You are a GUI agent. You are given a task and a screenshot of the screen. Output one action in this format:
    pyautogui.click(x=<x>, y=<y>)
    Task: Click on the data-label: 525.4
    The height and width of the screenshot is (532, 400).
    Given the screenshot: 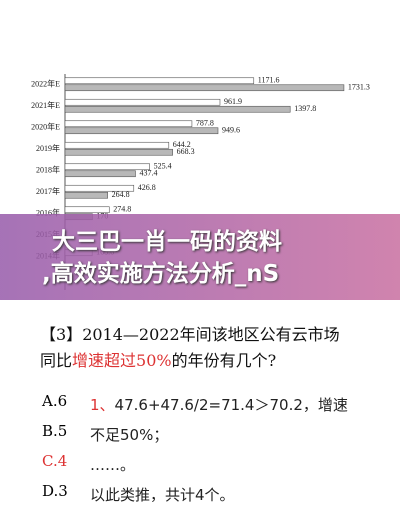 What is the action you would take?
    pyautogui.click(x=163, y=166)
    